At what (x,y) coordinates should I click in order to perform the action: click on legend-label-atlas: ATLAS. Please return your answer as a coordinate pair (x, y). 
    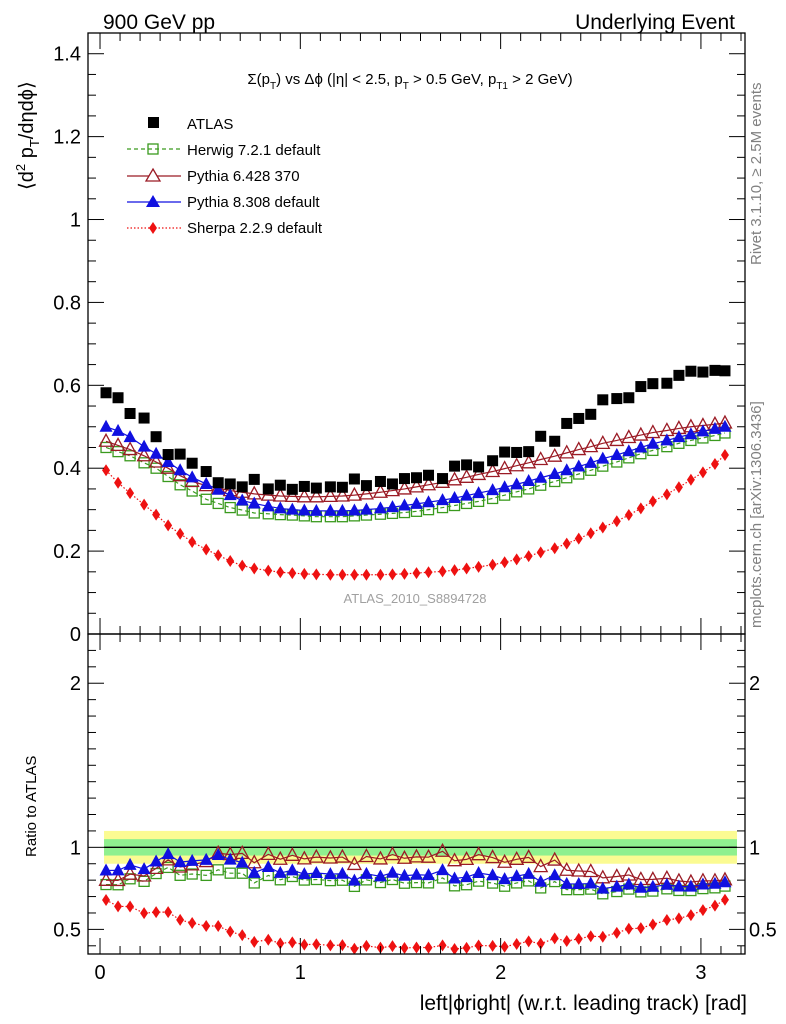
    Looking at the image, I should click on (210, 124).